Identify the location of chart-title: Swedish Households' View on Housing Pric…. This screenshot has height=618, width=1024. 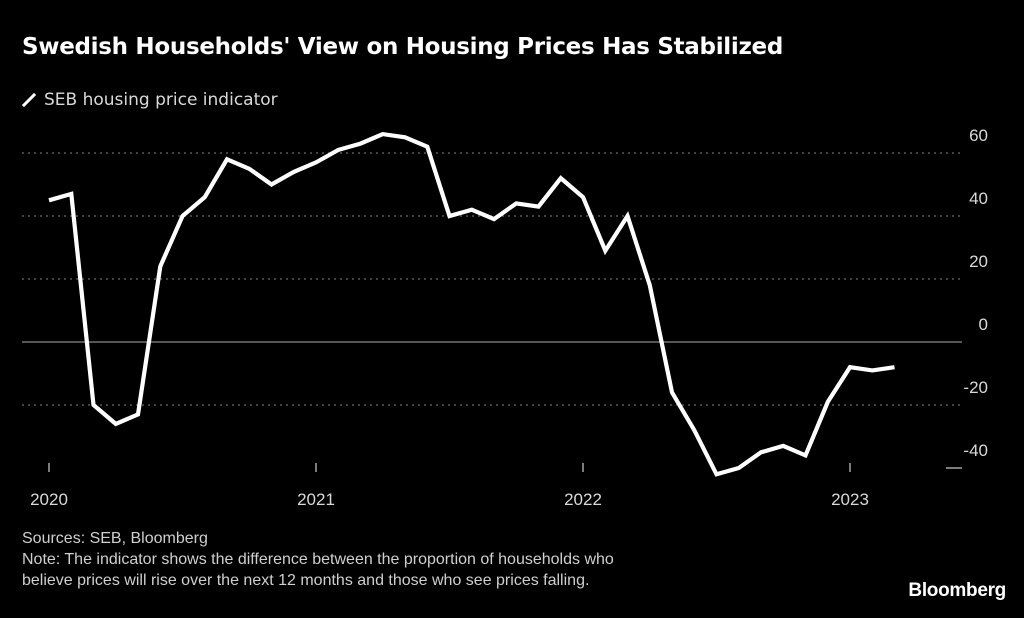
(402, 47).